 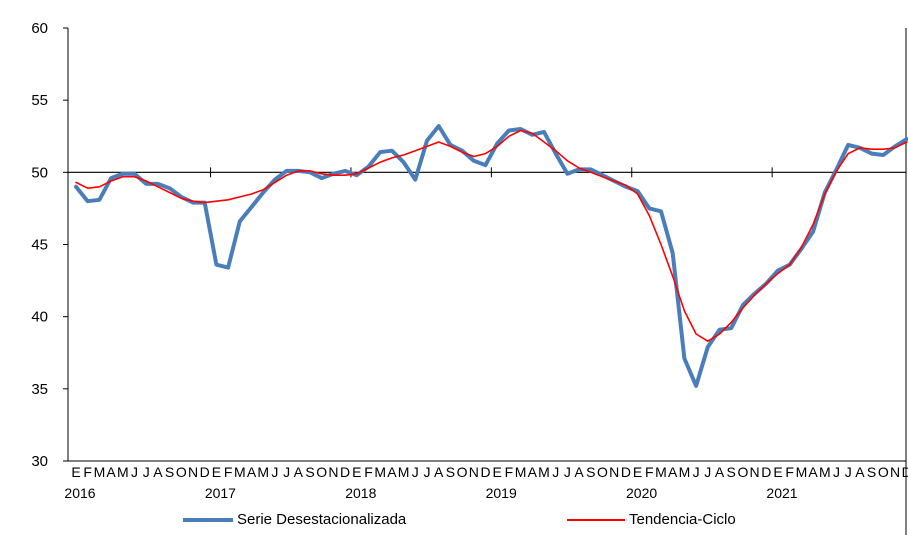 What do you see at coordinates (39, 28) in the screenshot?
I see `y-tick-label: 60` at bounding box center [39, 28].